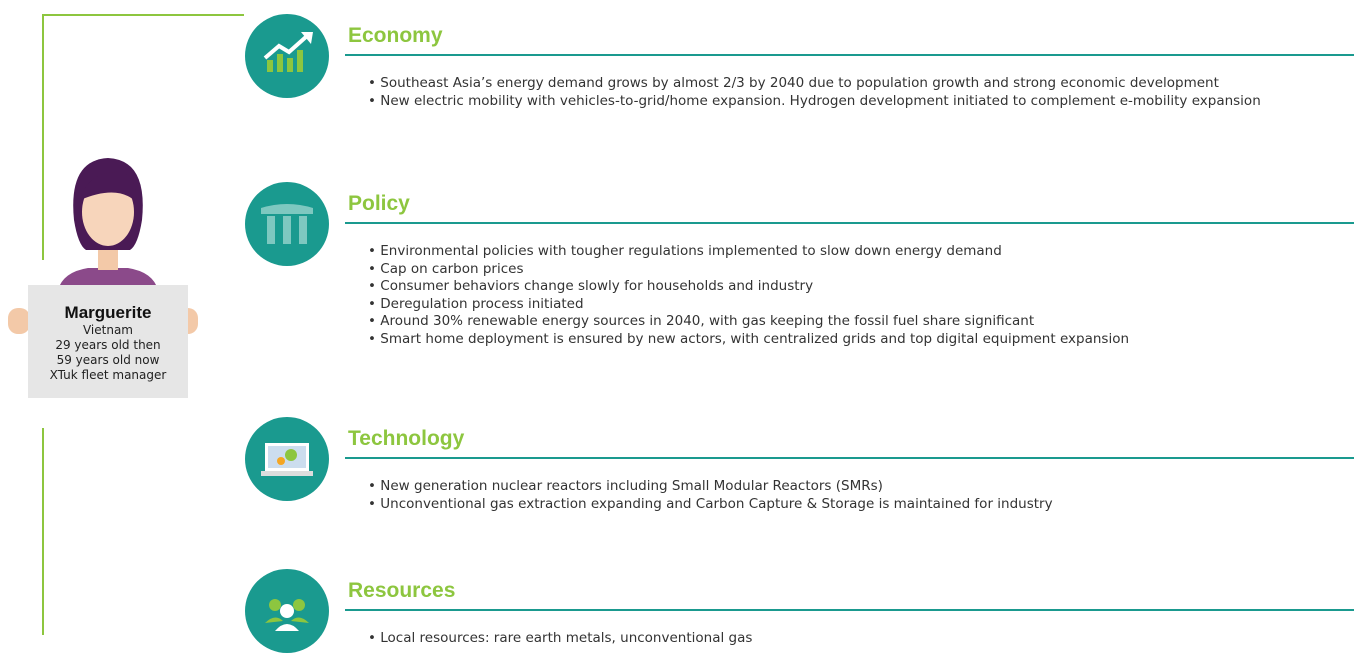 The width and height of the screenshot is (1354, 657). What do you see at coordinates (833, 305) in the screenshot?
I see `bullet: Deregulation process initiated` at bounding box center [833, 305].